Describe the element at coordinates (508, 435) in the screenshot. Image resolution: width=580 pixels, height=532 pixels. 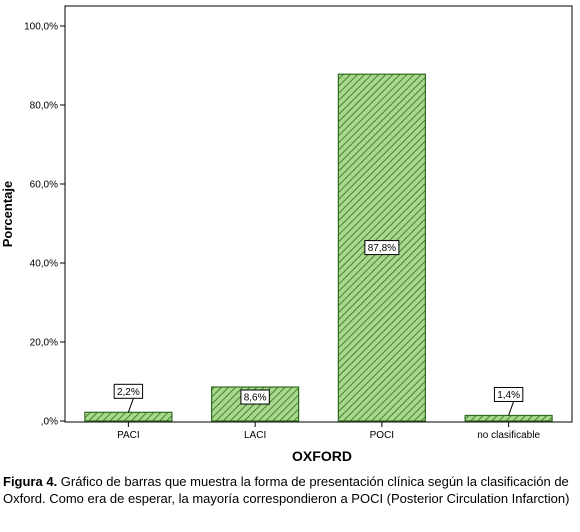
I see `x-tick-label: no clasificable` at that location.